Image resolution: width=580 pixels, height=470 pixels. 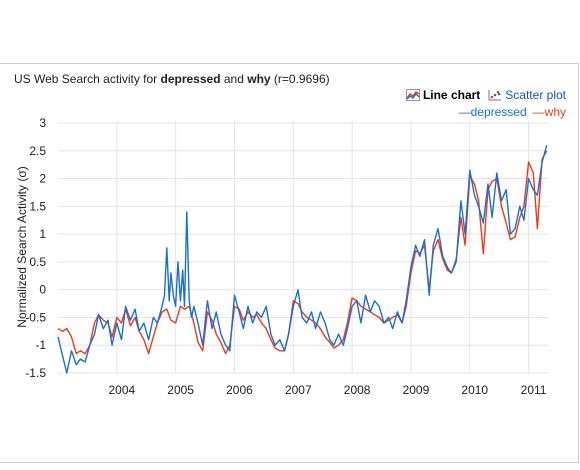 What do you see at coordinates (121, 390) in the screenshot?
I see `x-tick-label: 2004` at bounding box center [121, 390].